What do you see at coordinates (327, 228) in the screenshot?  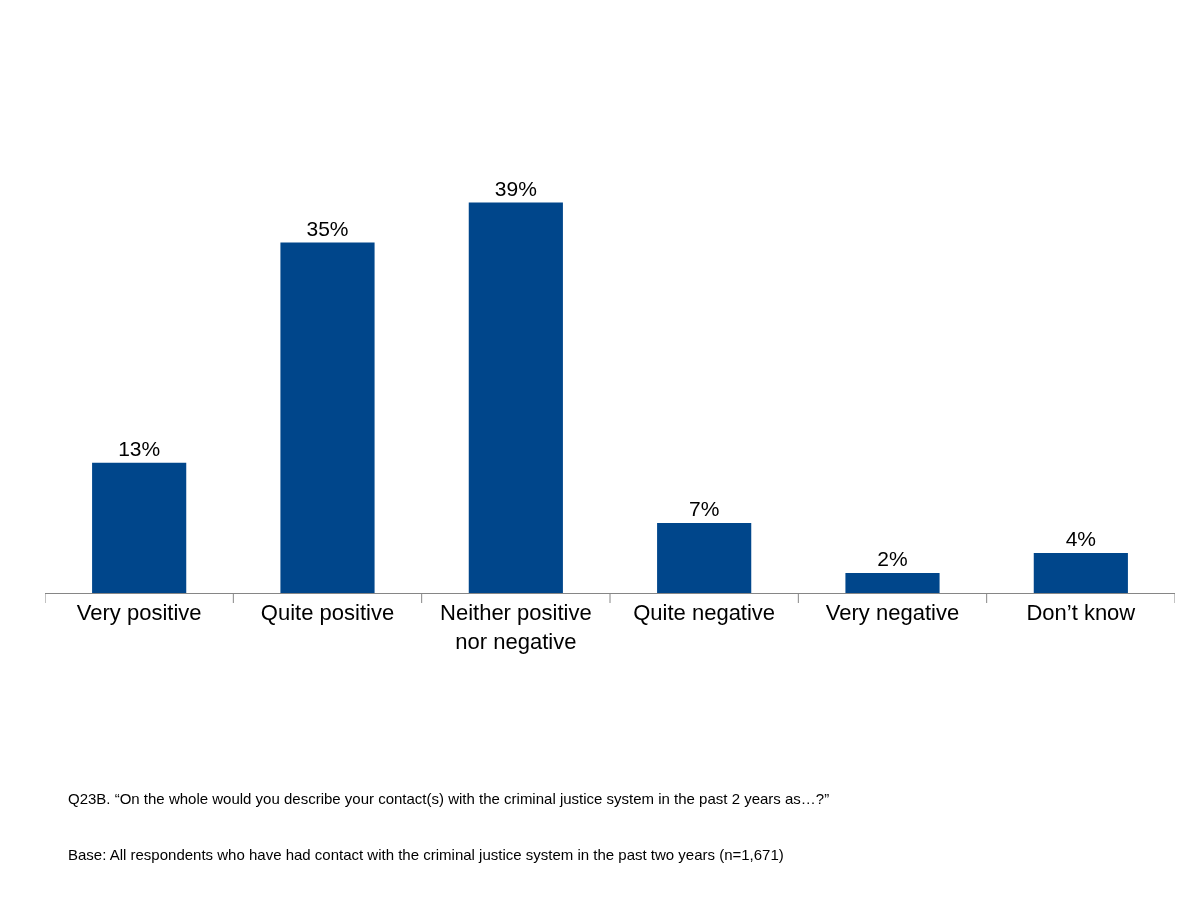 I see `data-label: 35%` at bounding box center [327, 228].